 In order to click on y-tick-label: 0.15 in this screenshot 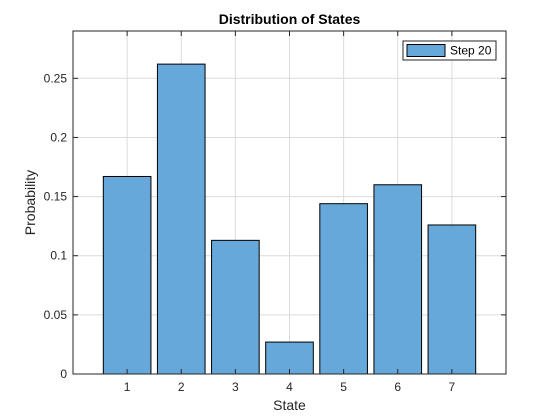, I will do `click(56, 197)`.